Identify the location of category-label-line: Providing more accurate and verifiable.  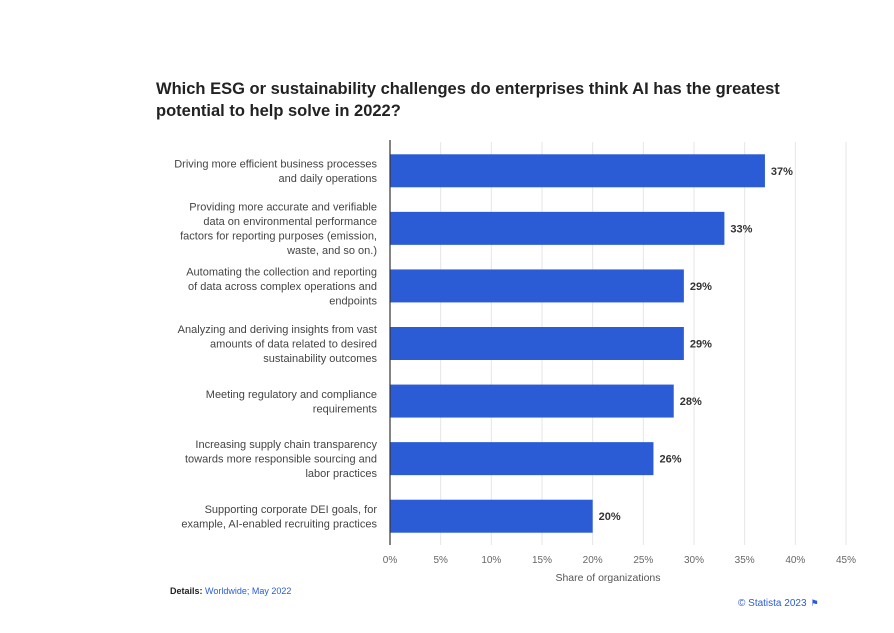
(283, 208).